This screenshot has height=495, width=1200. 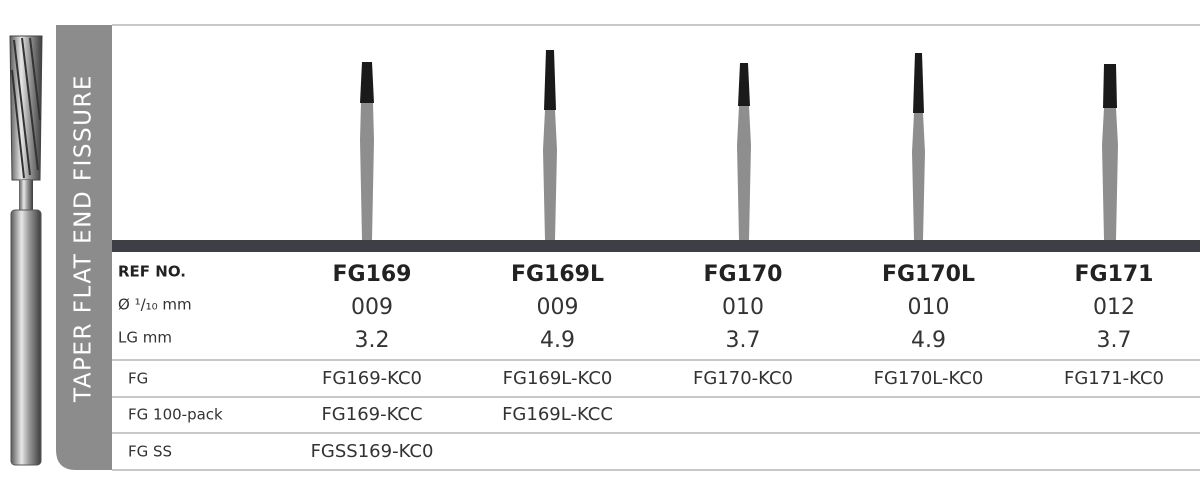 What do you see at coordinates (152, 272) in the screenshot?
I see `row-label: REF NO.` at bounding box center [152, 272].